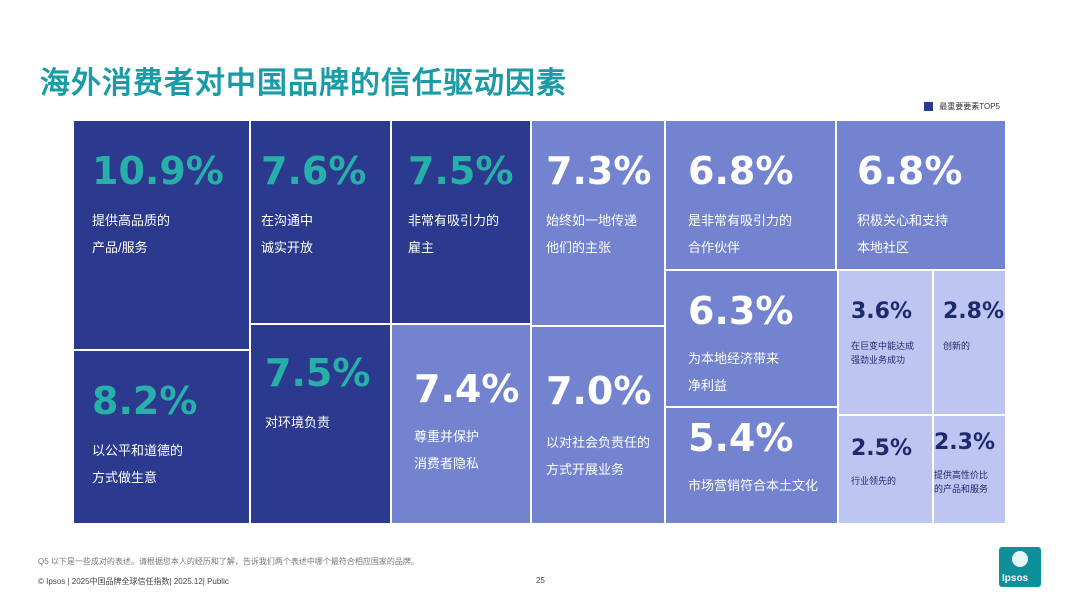  What do you see at coordinates (453, 234) in the screenshot?
I see `tile-label: 非常有吸引力的 雇主` at bounding box center [453, 234].